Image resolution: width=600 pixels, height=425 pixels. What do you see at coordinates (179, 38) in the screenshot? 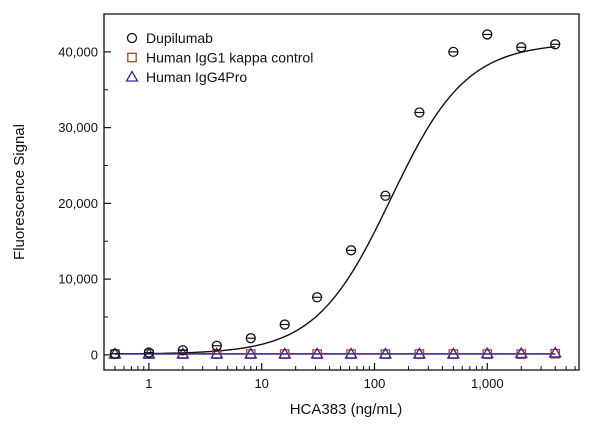
I see `legend-label: Dupilumab` at bounding box center [179, 38].